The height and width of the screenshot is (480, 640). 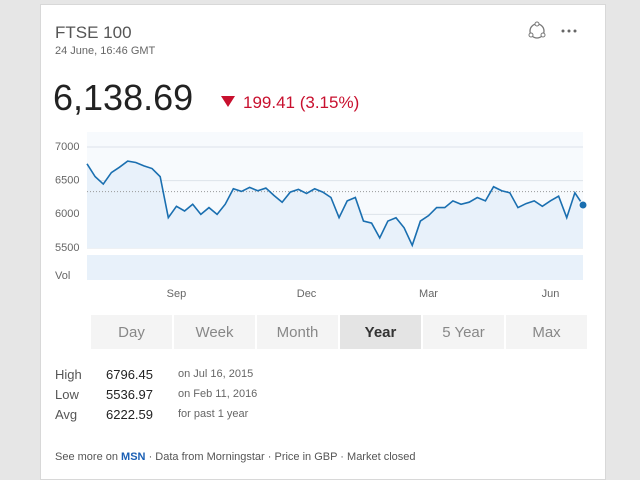 What do you see at coordinates (297, 332) in the screenshot?
I see `range-tab: Month` at bounding box center [297, 332].